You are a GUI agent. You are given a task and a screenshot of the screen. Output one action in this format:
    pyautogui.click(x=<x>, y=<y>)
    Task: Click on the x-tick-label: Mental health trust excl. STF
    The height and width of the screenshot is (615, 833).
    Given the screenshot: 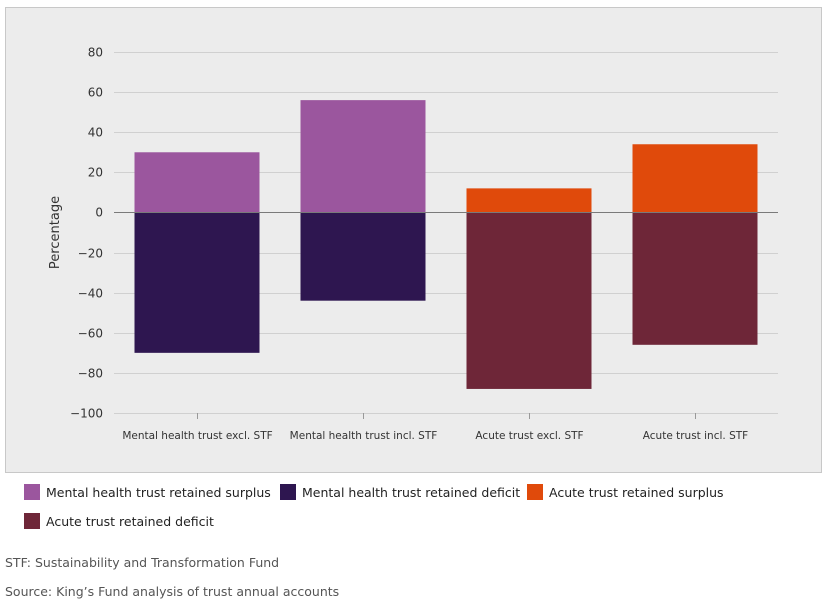 What is the action you would take?
    pyautogui.click(x=197, y=436)
    